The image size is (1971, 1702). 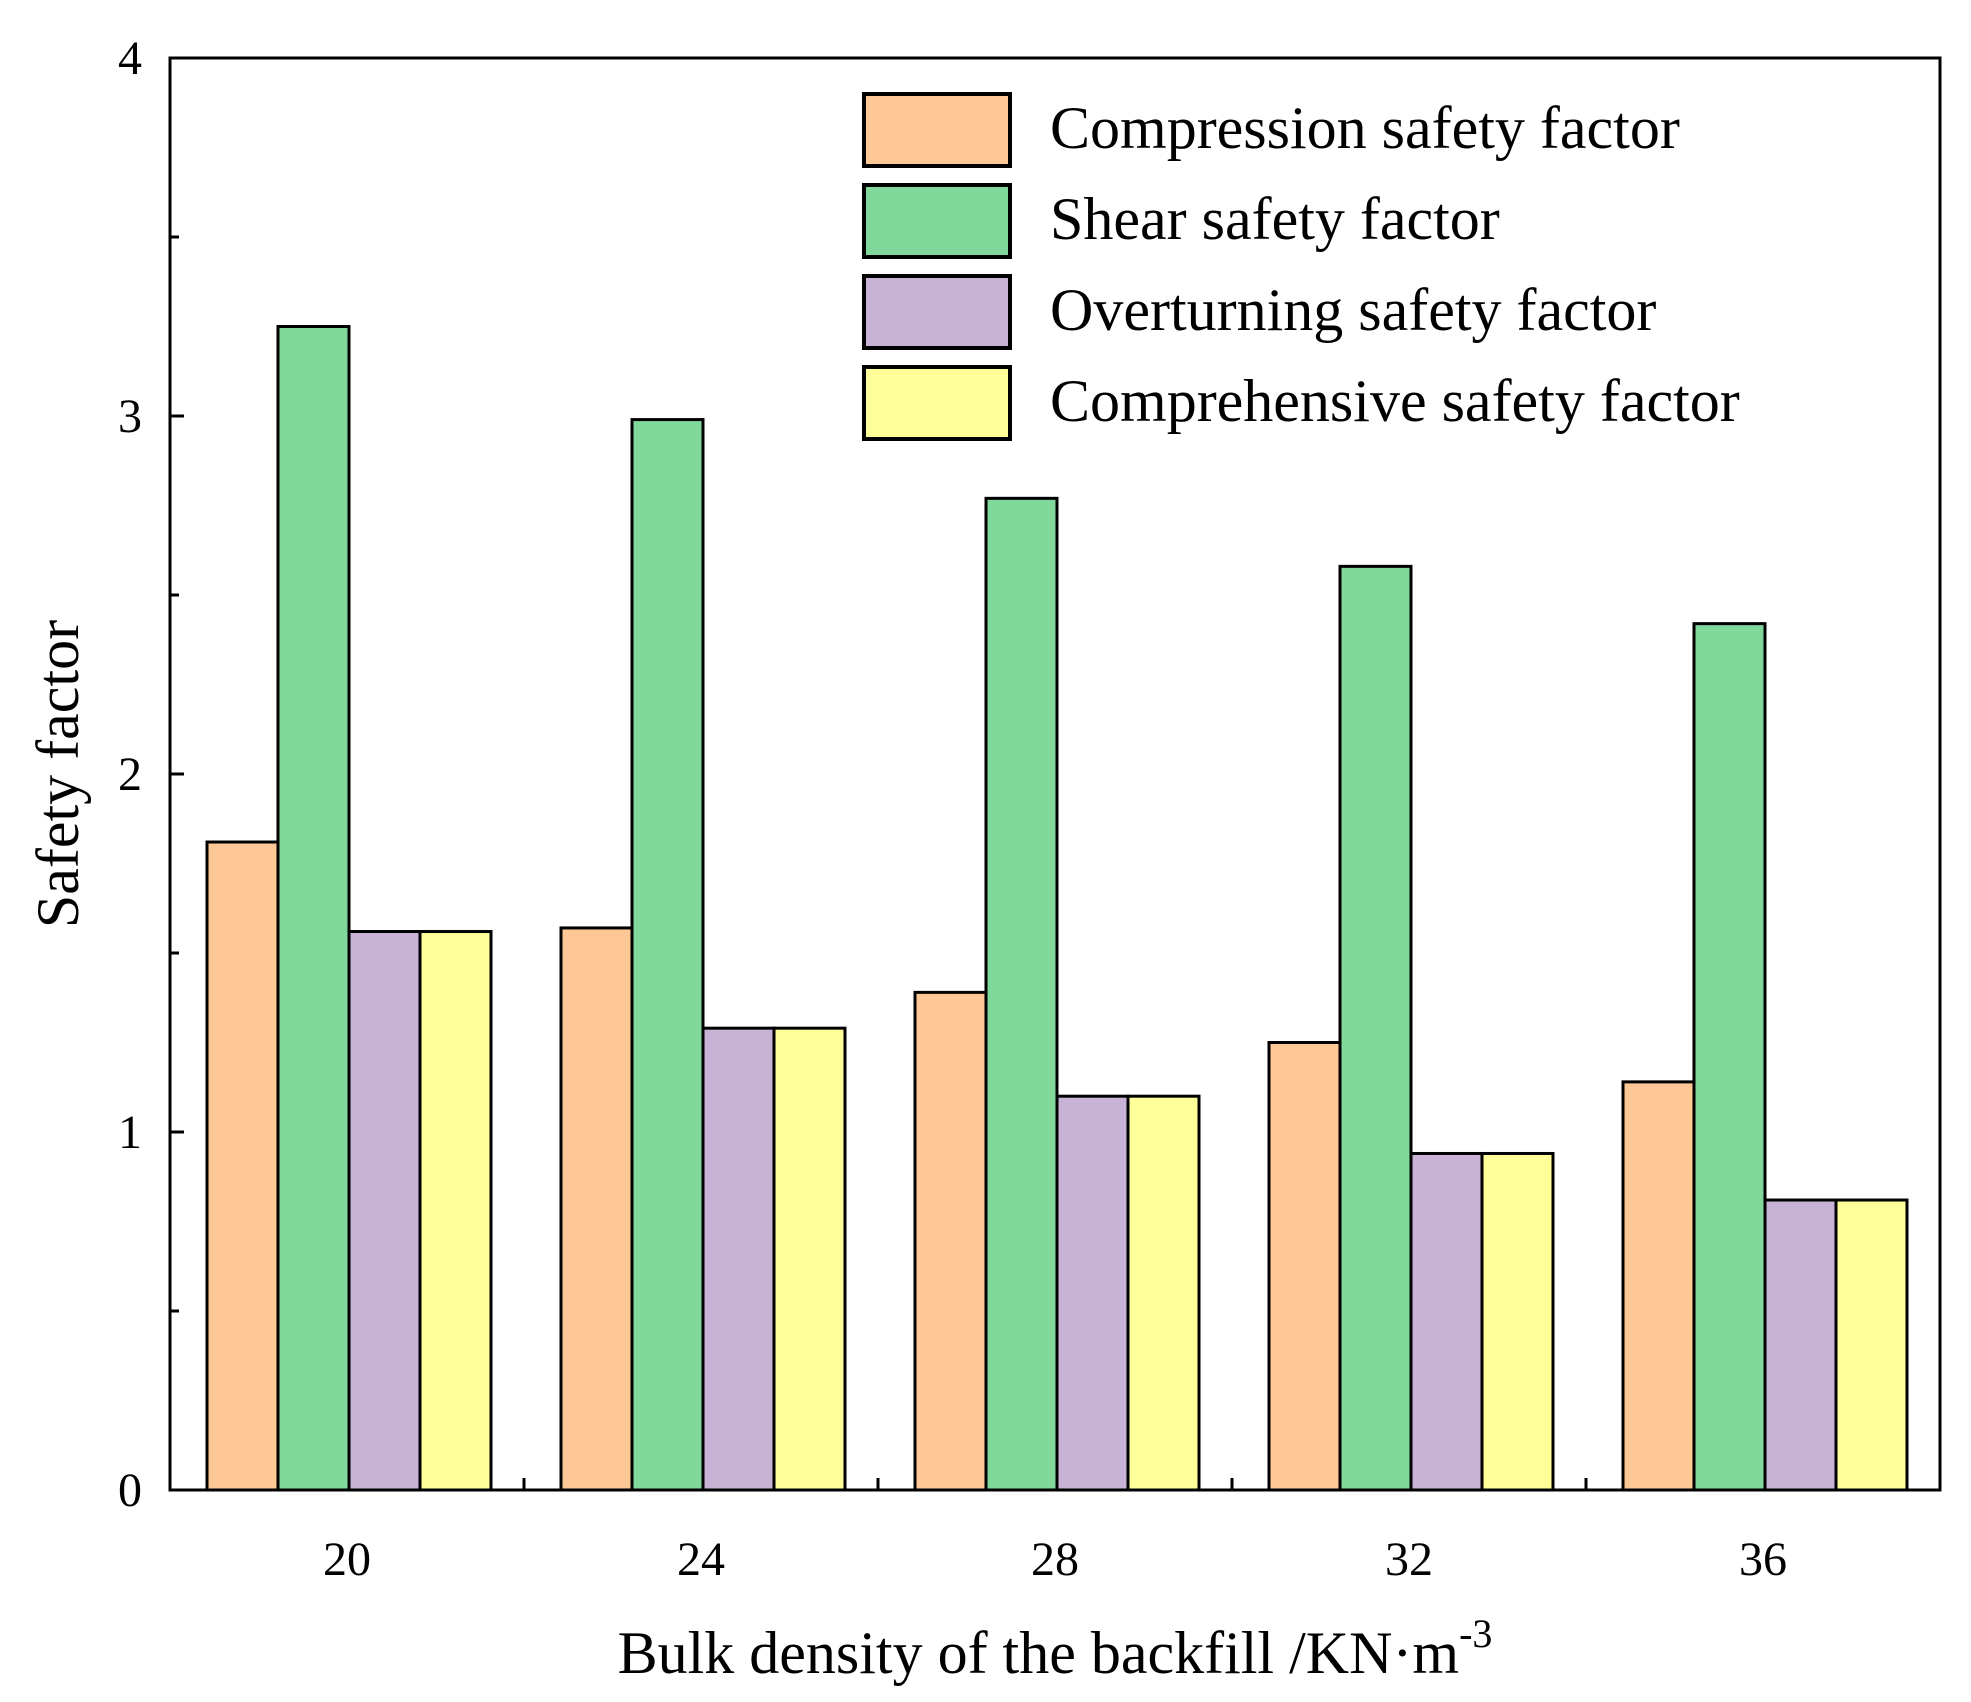 What do you see at coordinates (1409, 1559) in the screenshot?
I see `x-tick-label-32: 32` at bounding box center [1409, 1559].